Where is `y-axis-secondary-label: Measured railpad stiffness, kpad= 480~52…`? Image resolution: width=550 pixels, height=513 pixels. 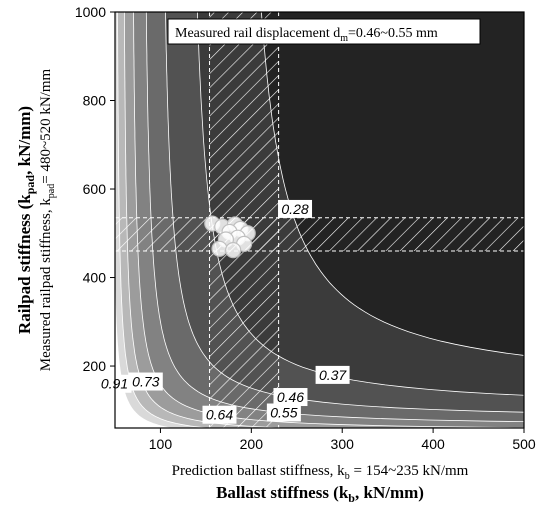 y-axis-secondary-label: Measured railpad stiffness, kpad= 480~52… is located at coordinates (47, 219).